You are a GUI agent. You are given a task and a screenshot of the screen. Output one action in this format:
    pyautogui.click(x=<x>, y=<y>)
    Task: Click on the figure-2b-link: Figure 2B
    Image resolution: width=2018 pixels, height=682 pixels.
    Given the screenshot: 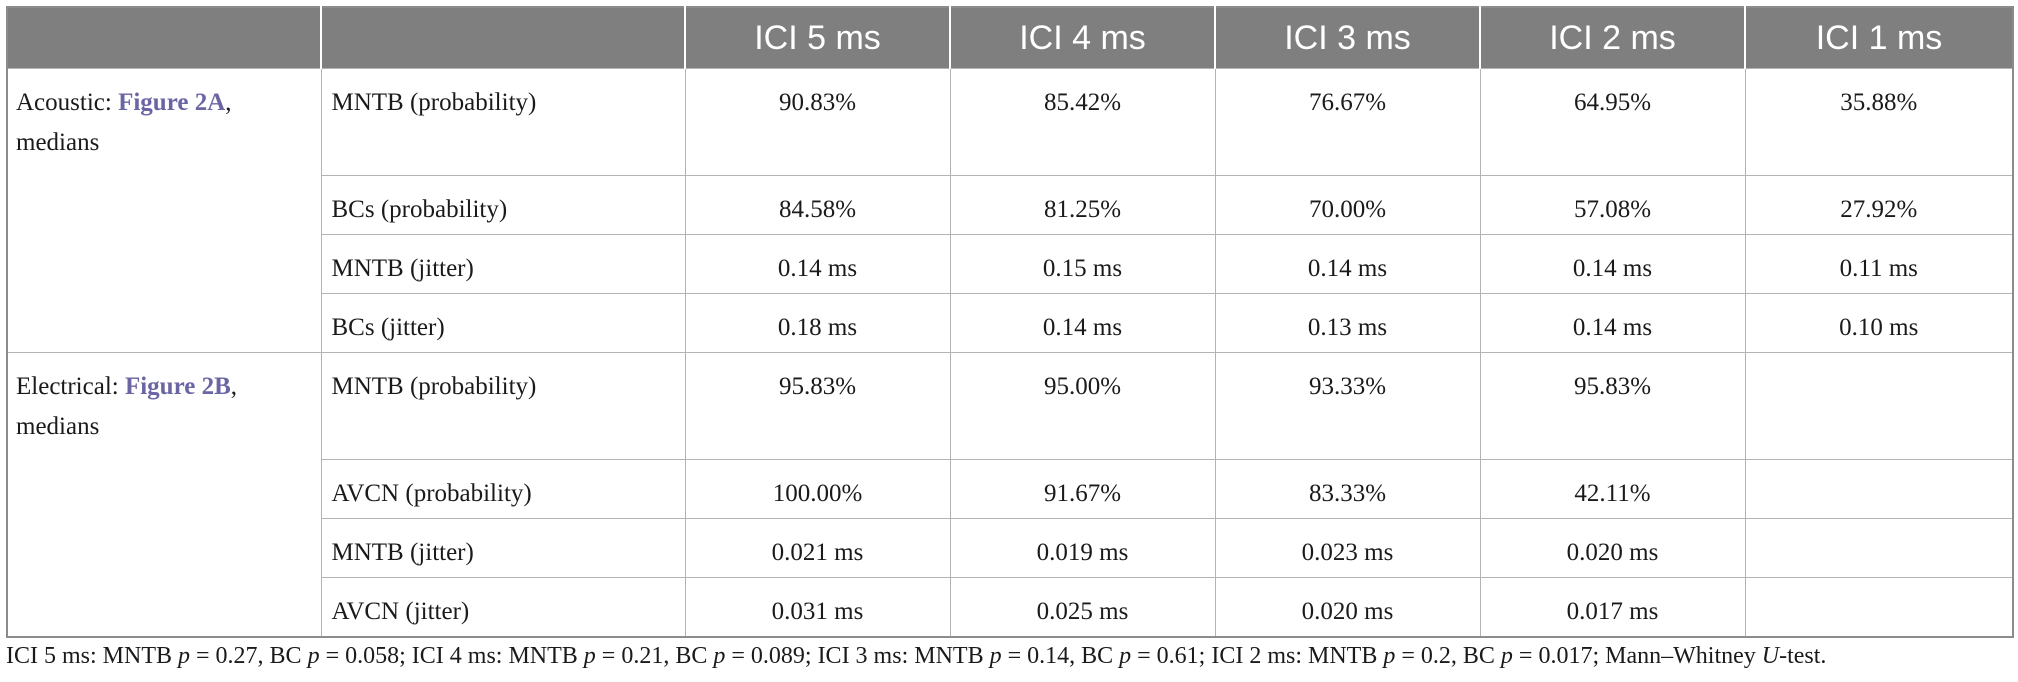 What is the action you would take?
    pyautogui.click(x=177, y=386)
    